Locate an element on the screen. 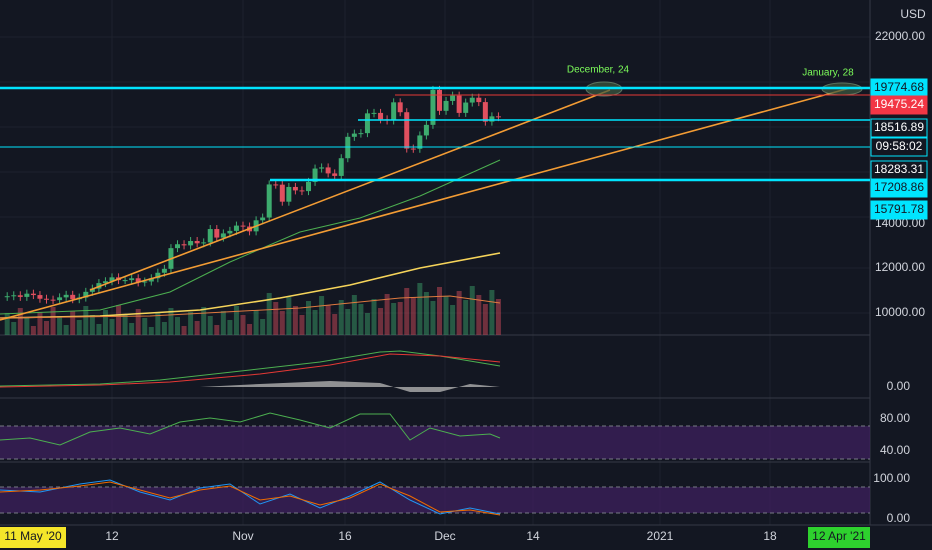  annotation: January, 28 is located at coordinates (828, 73).